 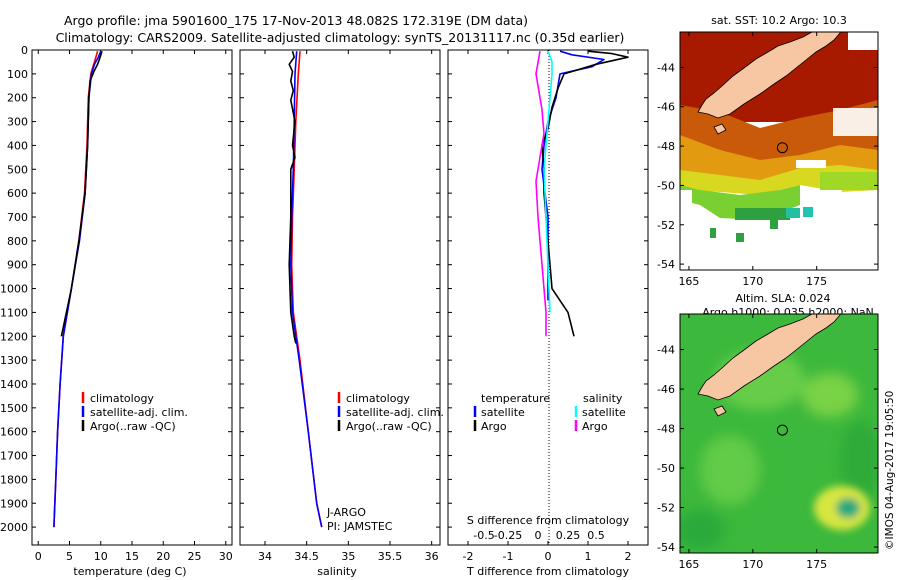 I want to click on difference-top-tick-label: -0.25, so click(x=508, y=535).